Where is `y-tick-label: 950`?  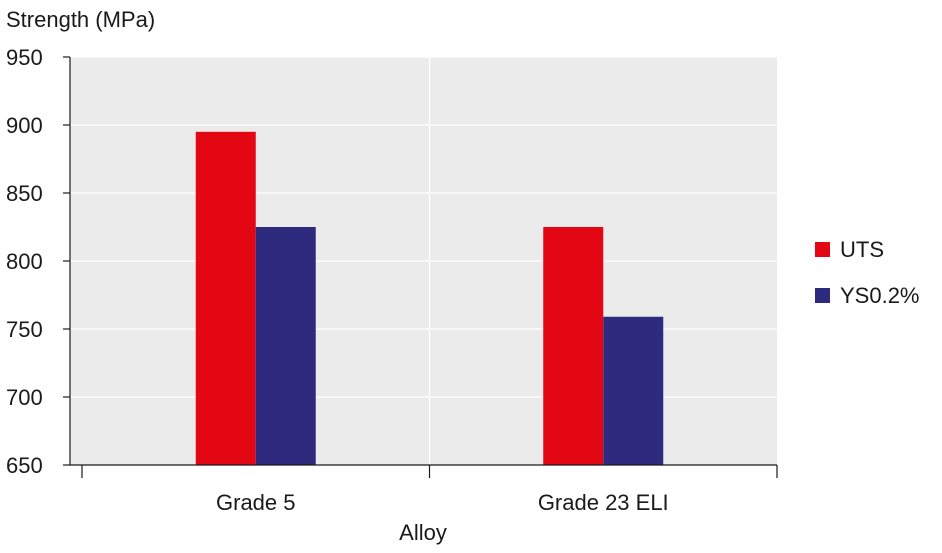
y-tick-label: 950 is located at coordinates (24, 57).